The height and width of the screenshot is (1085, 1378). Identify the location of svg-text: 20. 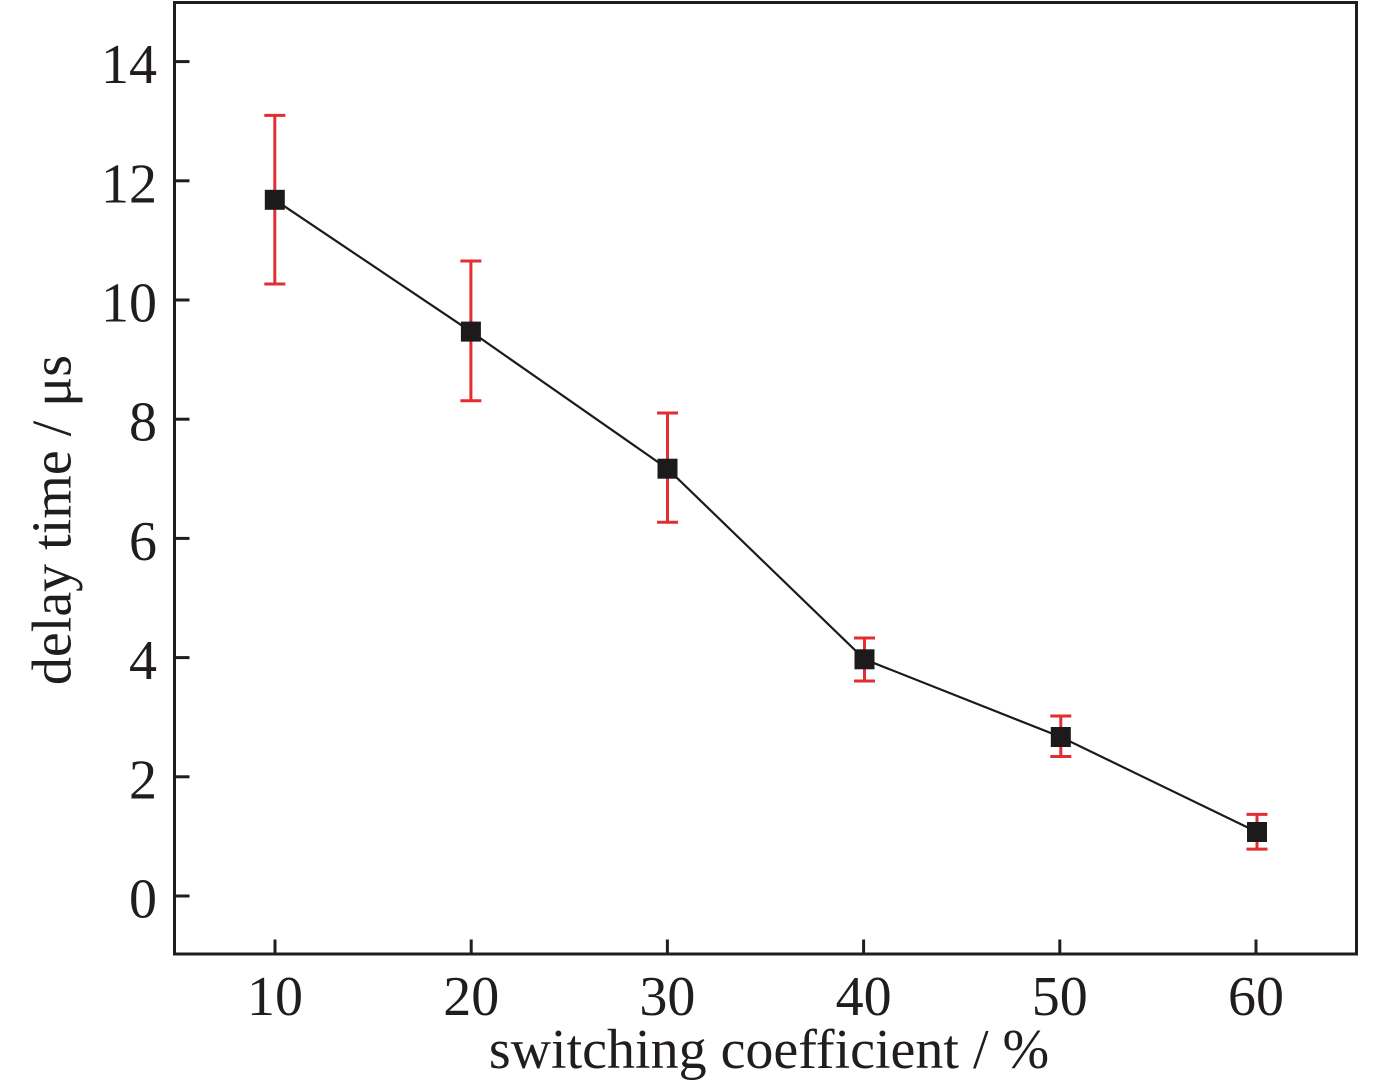
(471, 997).